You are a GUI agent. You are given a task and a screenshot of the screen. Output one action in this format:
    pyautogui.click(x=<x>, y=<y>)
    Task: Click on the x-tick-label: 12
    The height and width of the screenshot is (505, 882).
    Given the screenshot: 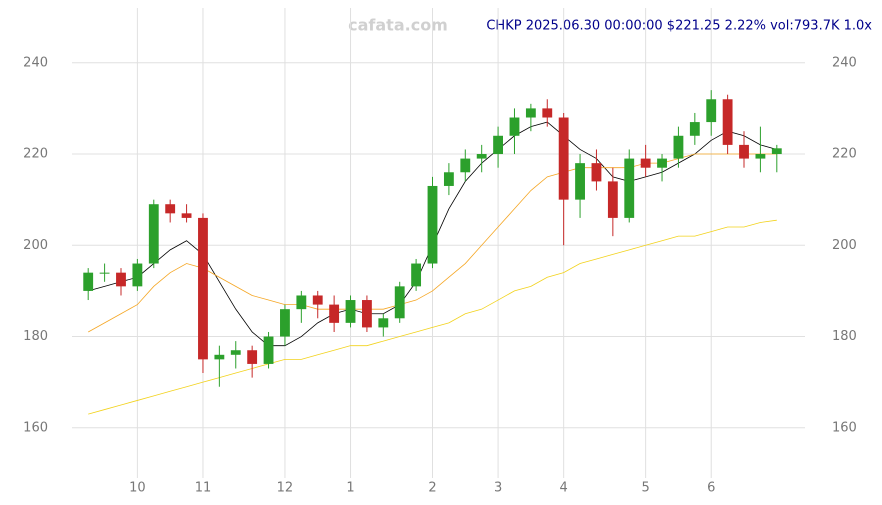 What is the action you would take?
    pyautogui.click(x=285, y=488)
    